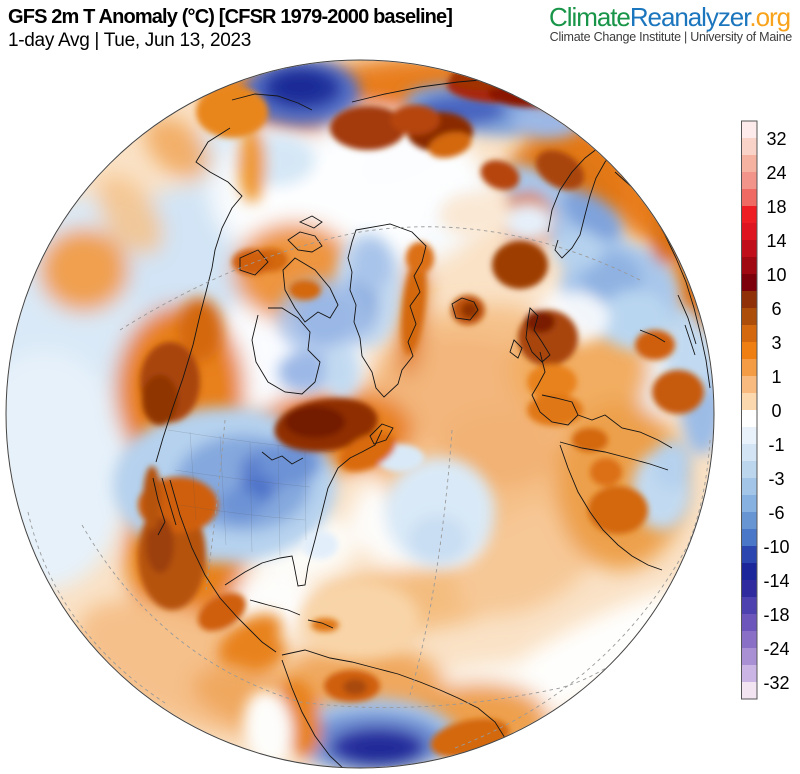  I want to click on svg-text: 32, so click(776, 139).